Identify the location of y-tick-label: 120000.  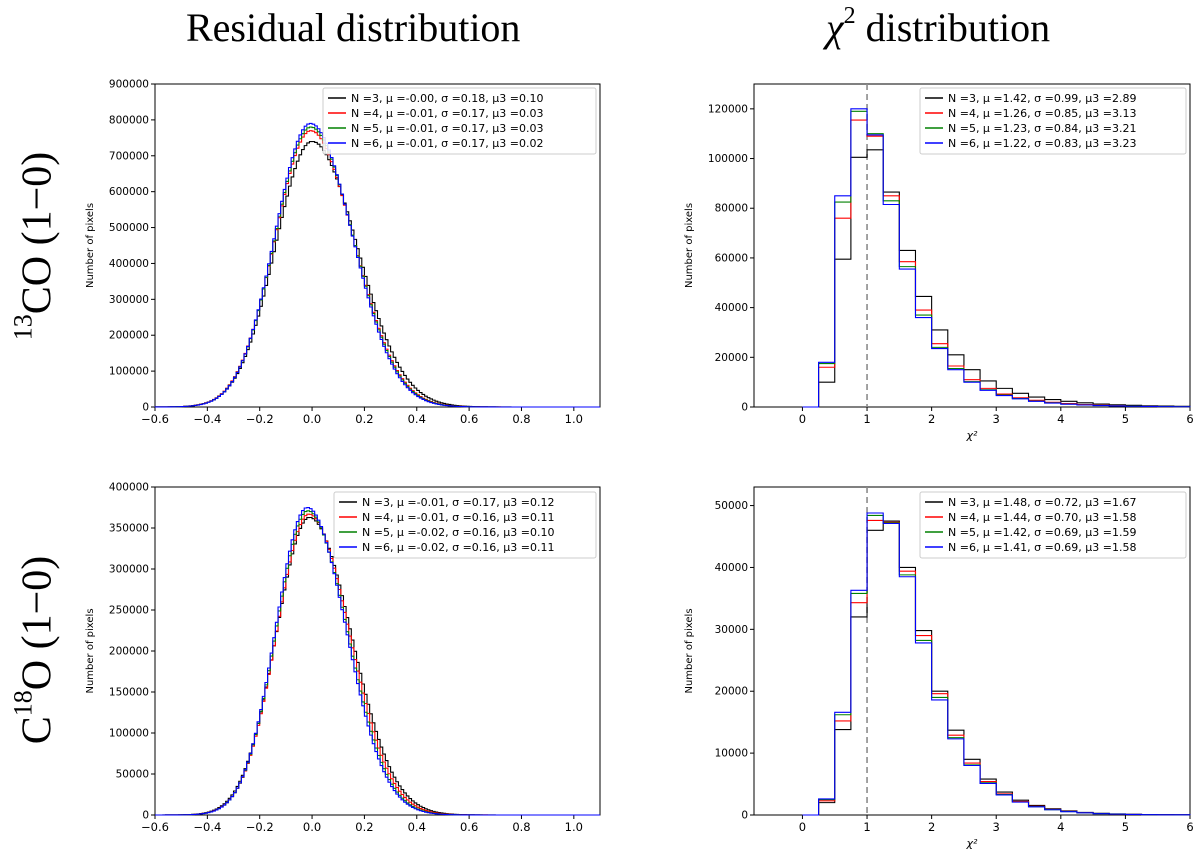
(728, 109).